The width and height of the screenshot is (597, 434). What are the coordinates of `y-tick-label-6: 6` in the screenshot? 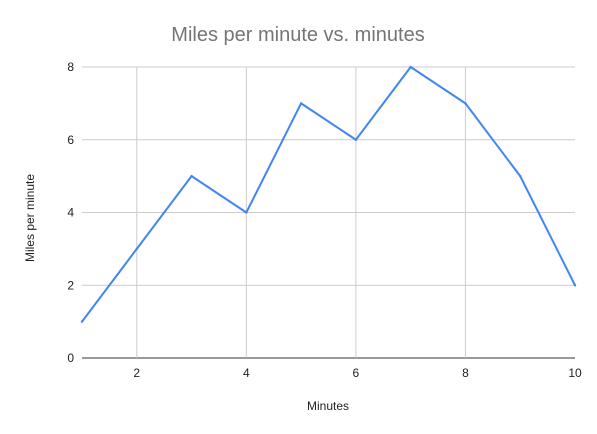 It's located at (70, 140).